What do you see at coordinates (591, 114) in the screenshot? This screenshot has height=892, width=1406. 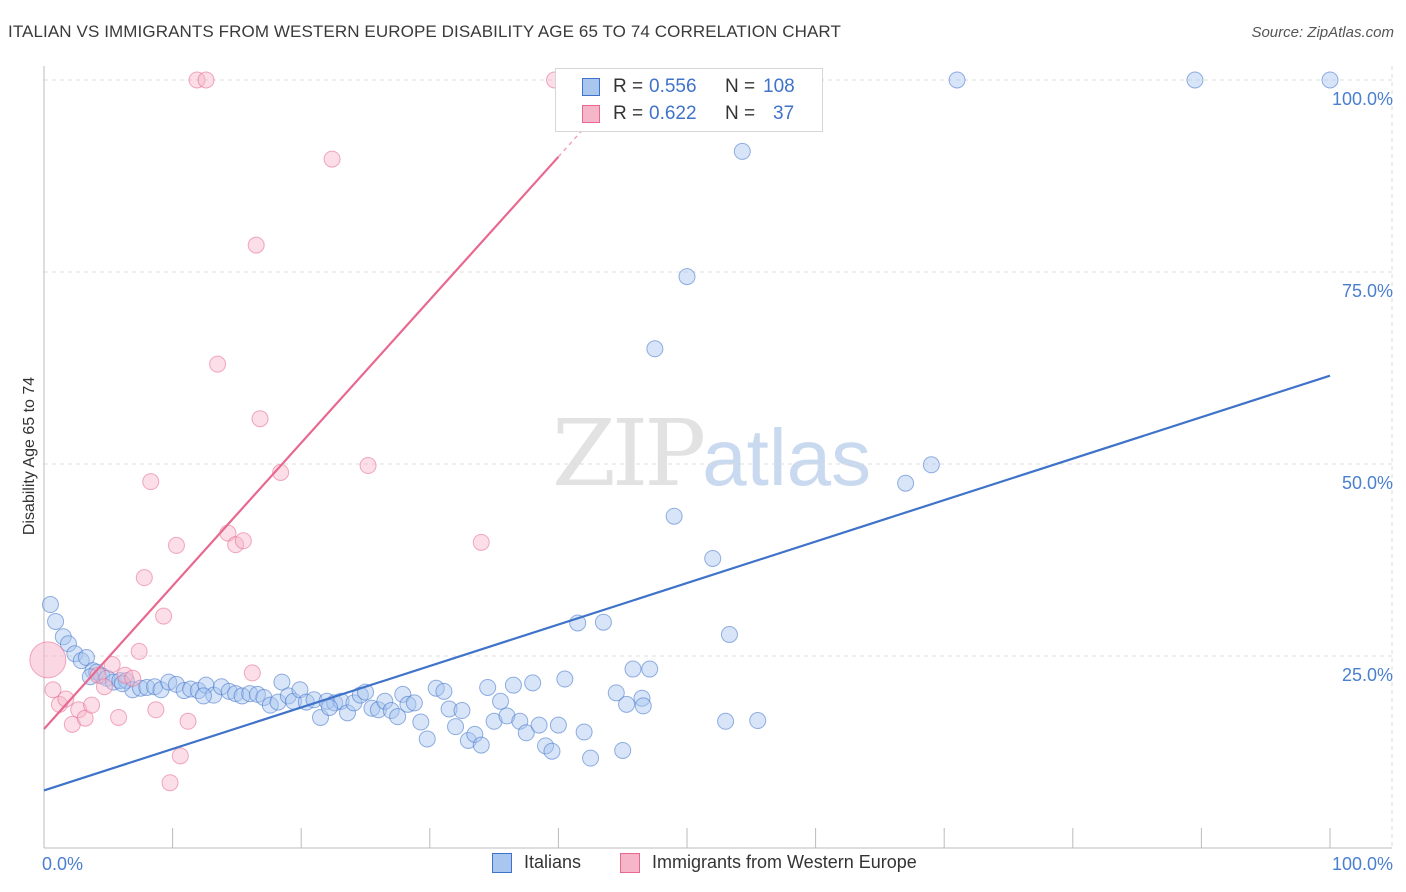 I see `pink-swatch` at bounding box center [591, 114].